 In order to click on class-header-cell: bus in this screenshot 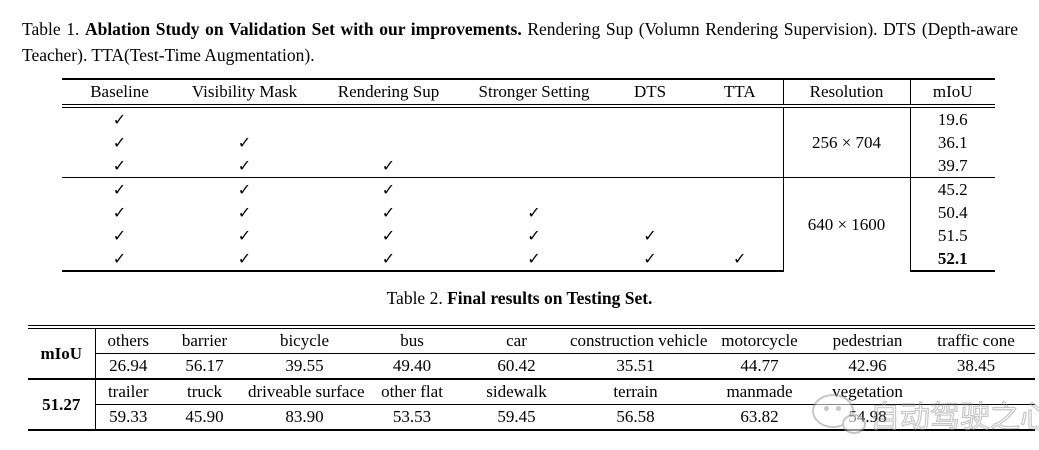, I will do `click(412, 339)`.